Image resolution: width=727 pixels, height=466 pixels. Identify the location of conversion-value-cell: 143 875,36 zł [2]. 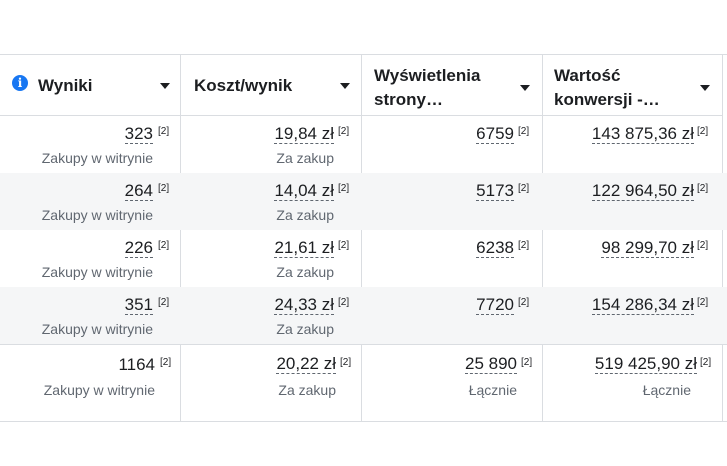
(632, 144).